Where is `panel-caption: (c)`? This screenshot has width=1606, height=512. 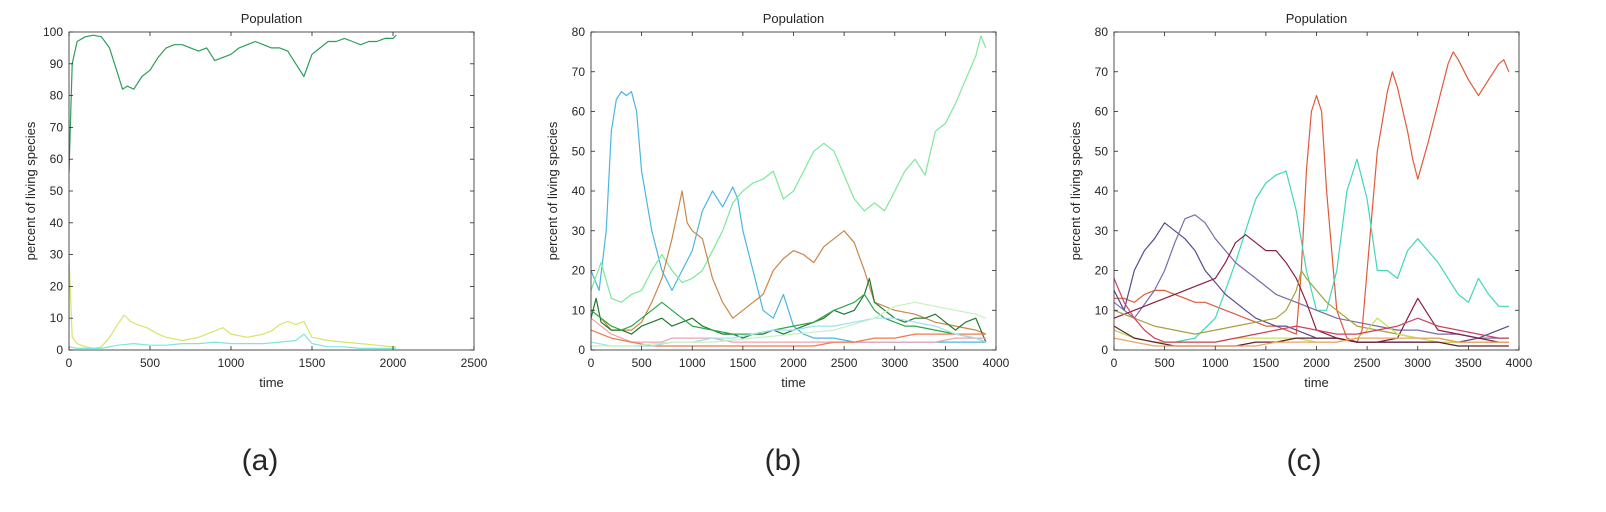
panel-caption: (c) is located at coordinates (1304, 460).